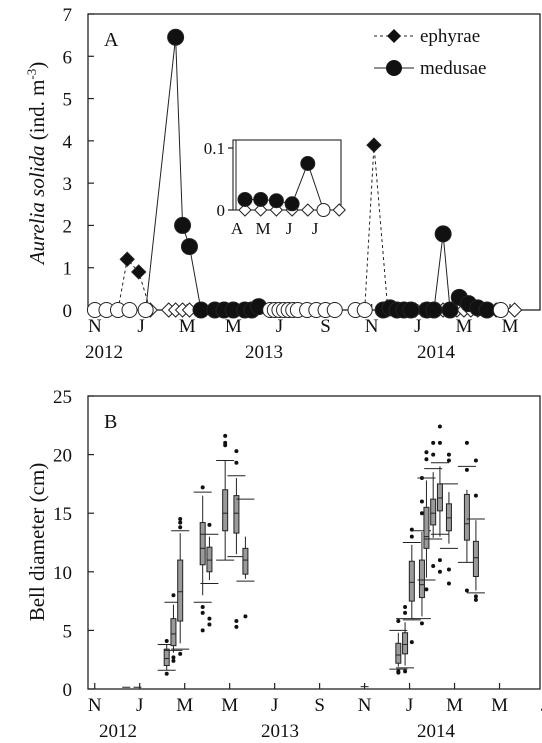 The width and height of the screenshot is (542, 743). Describe the element at coordinates (68, 690) in the screenshot. I see `y-tick-label: 0` at that location.